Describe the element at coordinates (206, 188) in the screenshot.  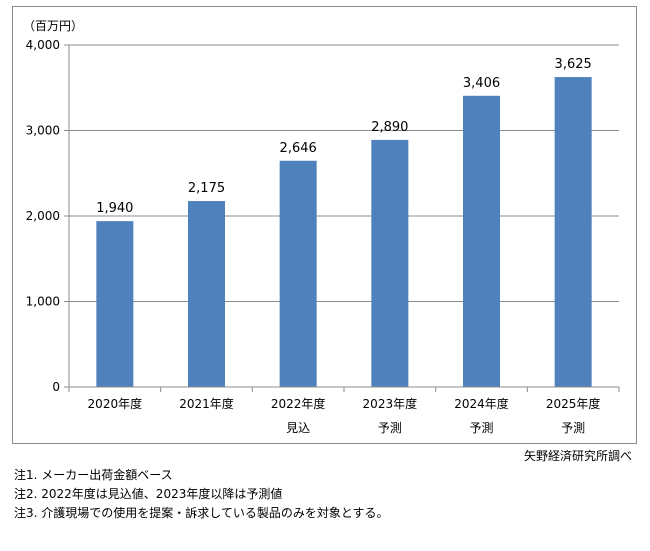
I see `value-label: 2,175` at that location.